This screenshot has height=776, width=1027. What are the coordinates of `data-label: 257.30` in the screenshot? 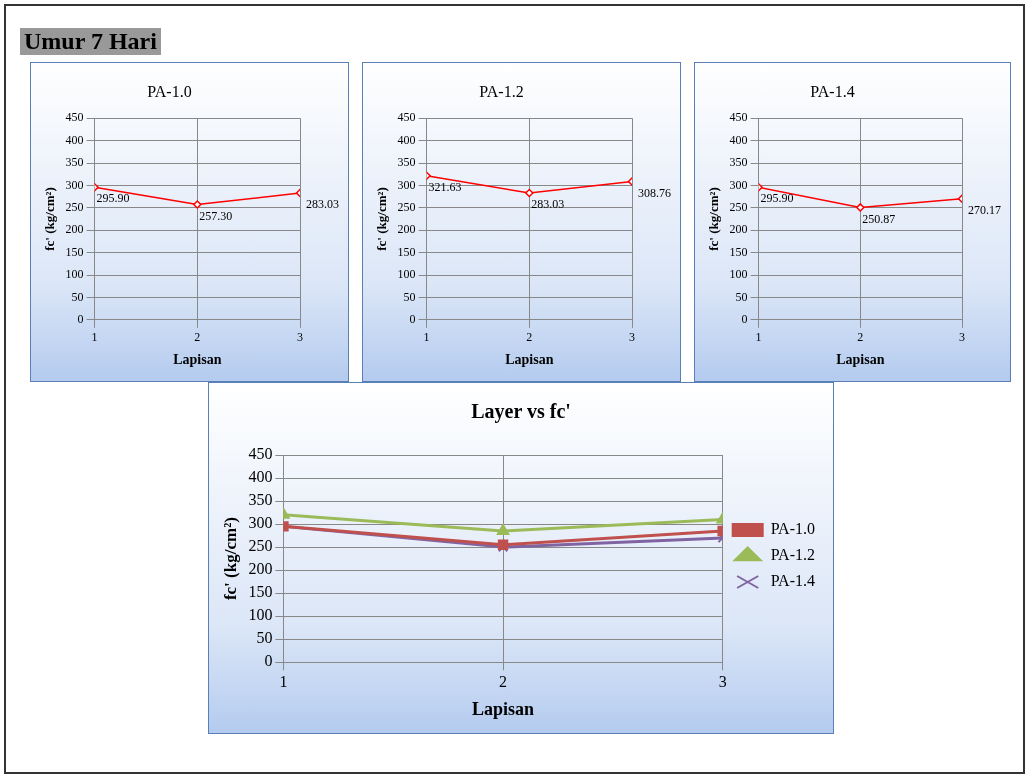 It's located at (216, 215).